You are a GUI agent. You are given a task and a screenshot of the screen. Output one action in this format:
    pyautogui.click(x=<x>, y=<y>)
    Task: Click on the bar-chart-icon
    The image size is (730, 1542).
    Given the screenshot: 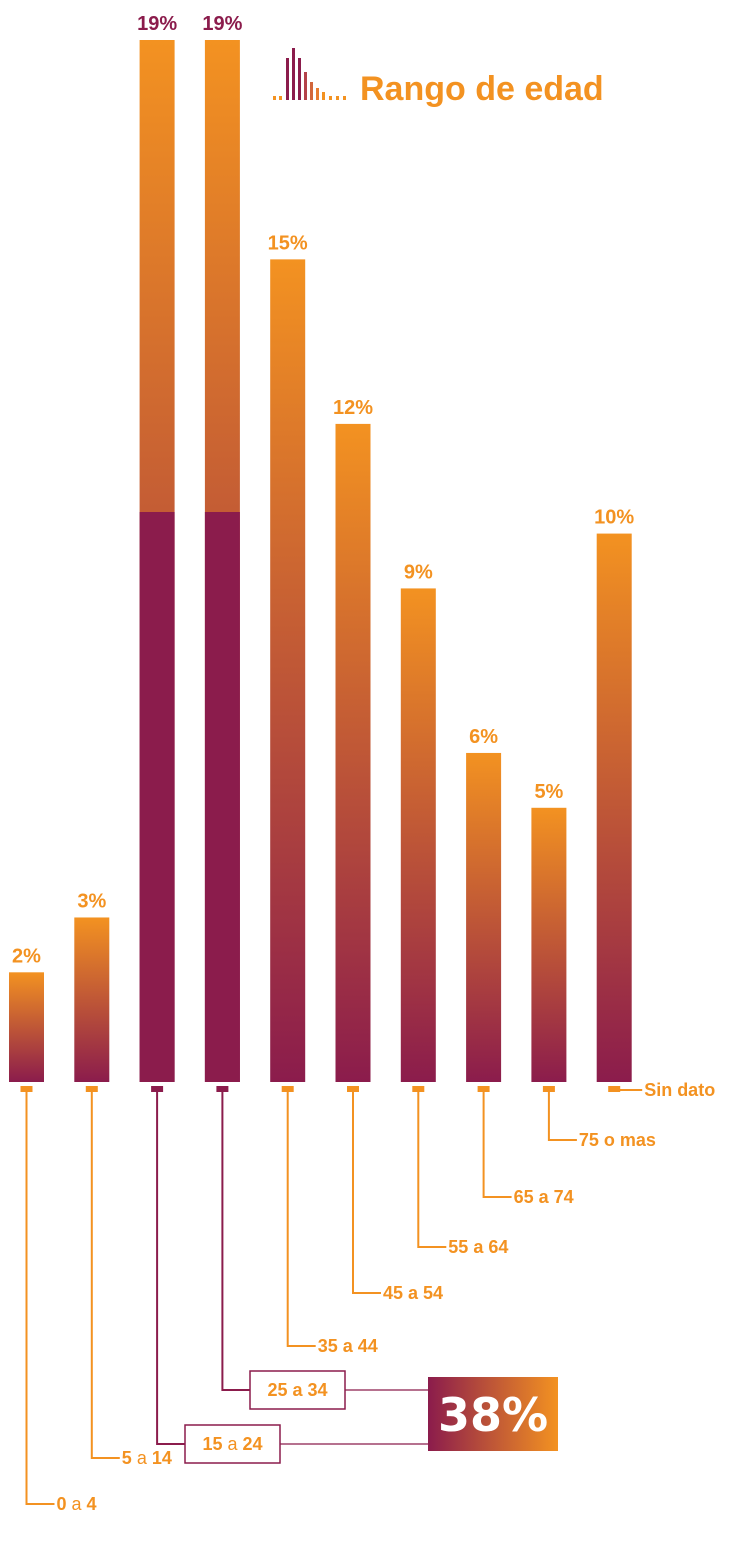 What is the action you would take?
    pyautogui.click(x=309, y=74)
    